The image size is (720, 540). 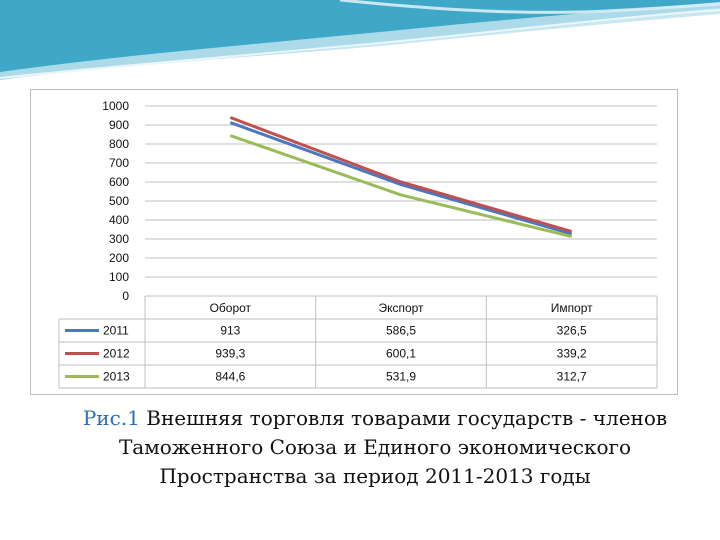 What do you see at coordinates (111, 418) in the screenshot?
I see `figure-label: Рис.1` at bounding box center [111, 418].